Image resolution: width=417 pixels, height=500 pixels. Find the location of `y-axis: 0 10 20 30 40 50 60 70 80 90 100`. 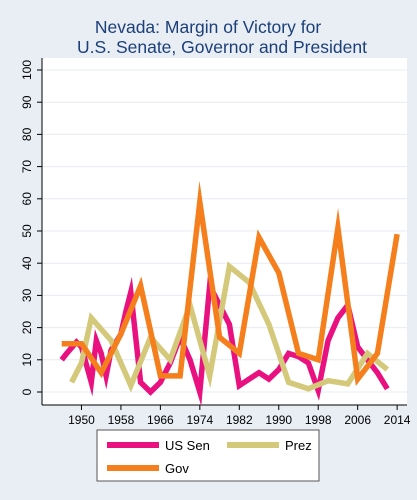

y-axis: 0 10 20 30 40 50 60 70 80 90 100 is located at coordinates (31, 231).